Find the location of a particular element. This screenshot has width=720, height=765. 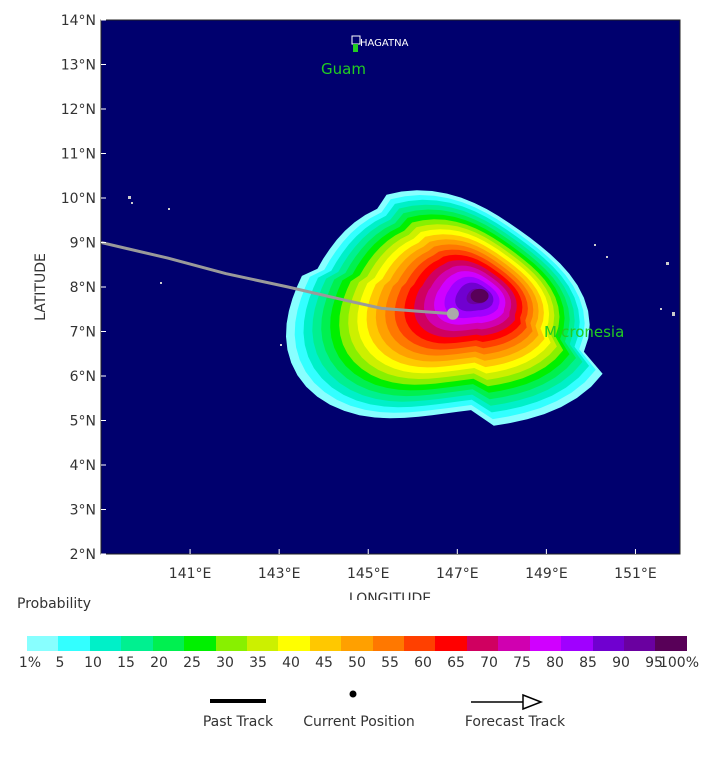

y-tick-label: 6°N is located at coordinates (83, 377).